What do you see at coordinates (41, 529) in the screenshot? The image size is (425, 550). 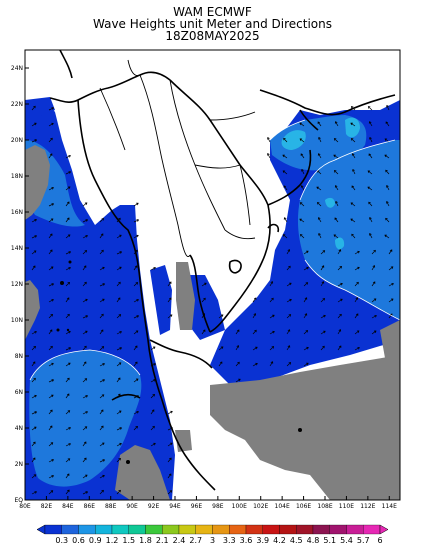 I see `colorbar-min-arrow` at bounding box center [41, 529].